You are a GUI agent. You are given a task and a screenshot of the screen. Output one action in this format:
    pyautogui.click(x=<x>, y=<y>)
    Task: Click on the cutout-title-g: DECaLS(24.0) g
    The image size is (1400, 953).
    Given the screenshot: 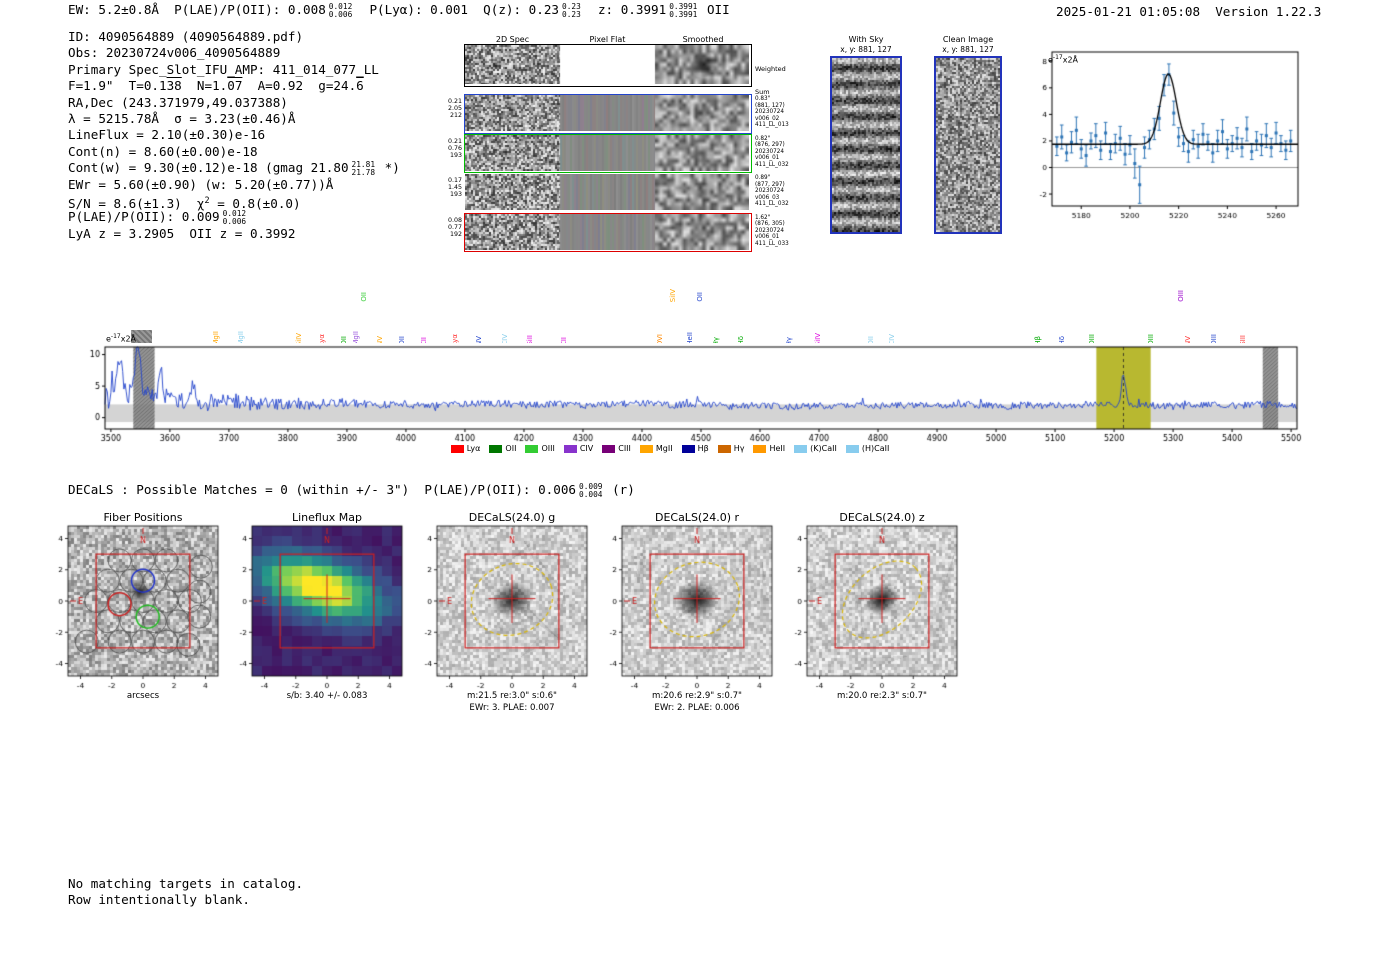 What is the action you would take?
    pyautogui.click(x=512, y=517)
    